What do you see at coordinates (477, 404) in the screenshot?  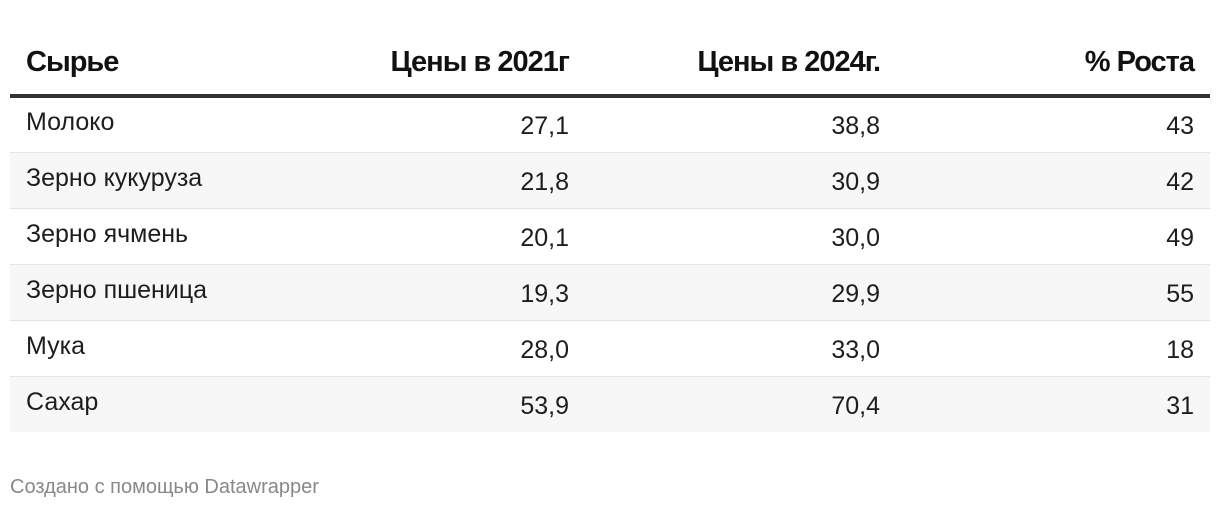 I see `cell-price-2021: 53,9` at bounding box center [477, 404].